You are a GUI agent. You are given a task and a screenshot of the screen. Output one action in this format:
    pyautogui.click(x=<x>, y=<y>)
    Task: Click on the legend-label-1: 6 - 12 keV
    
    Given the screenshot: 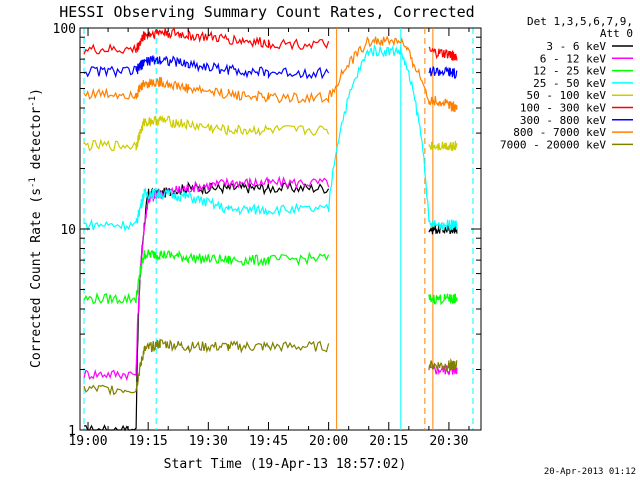 What is the action you would take?
    pyautogui.click(x=573, y=58)
    